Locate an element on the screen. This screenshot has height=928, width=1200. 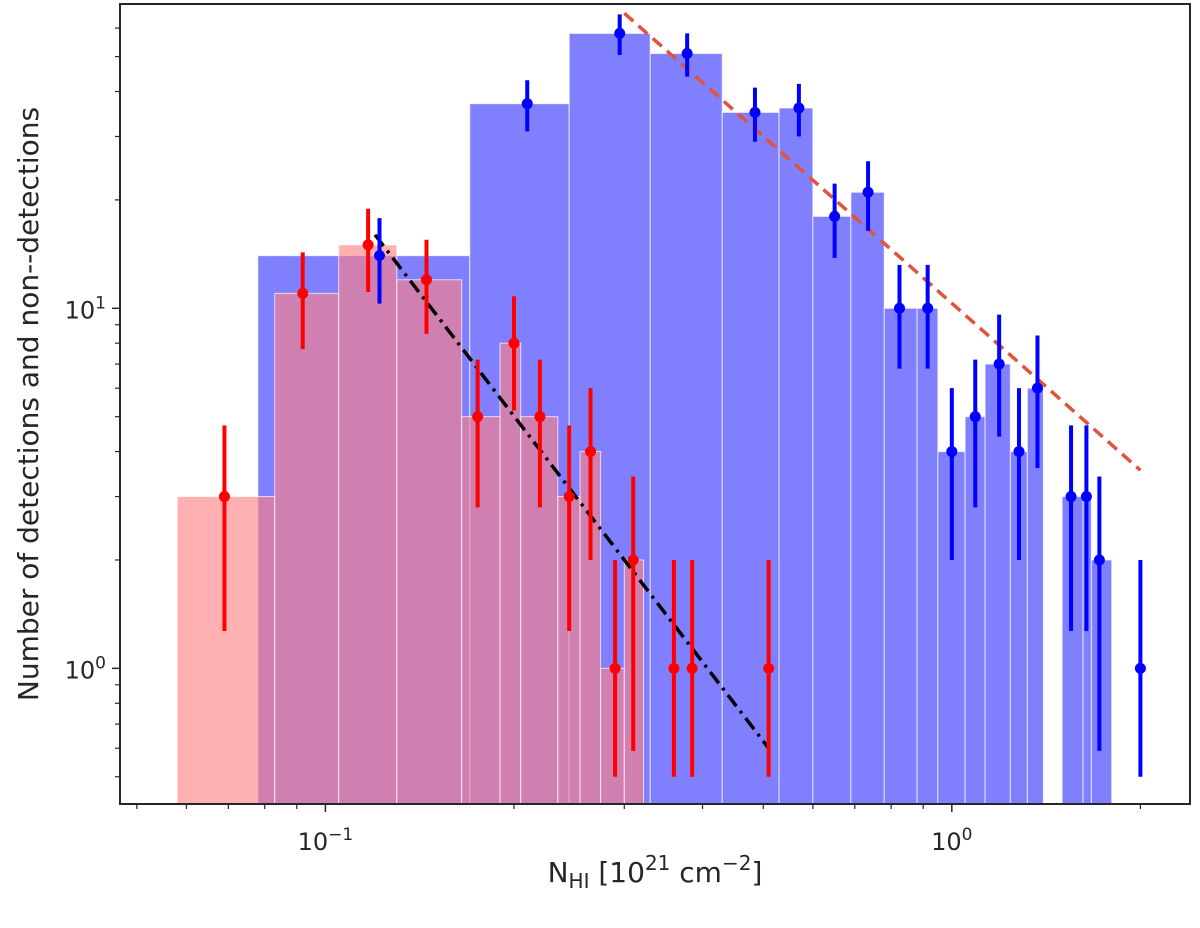
y-tick-label-1: 10⁰ is located at coordinates (85, 668).